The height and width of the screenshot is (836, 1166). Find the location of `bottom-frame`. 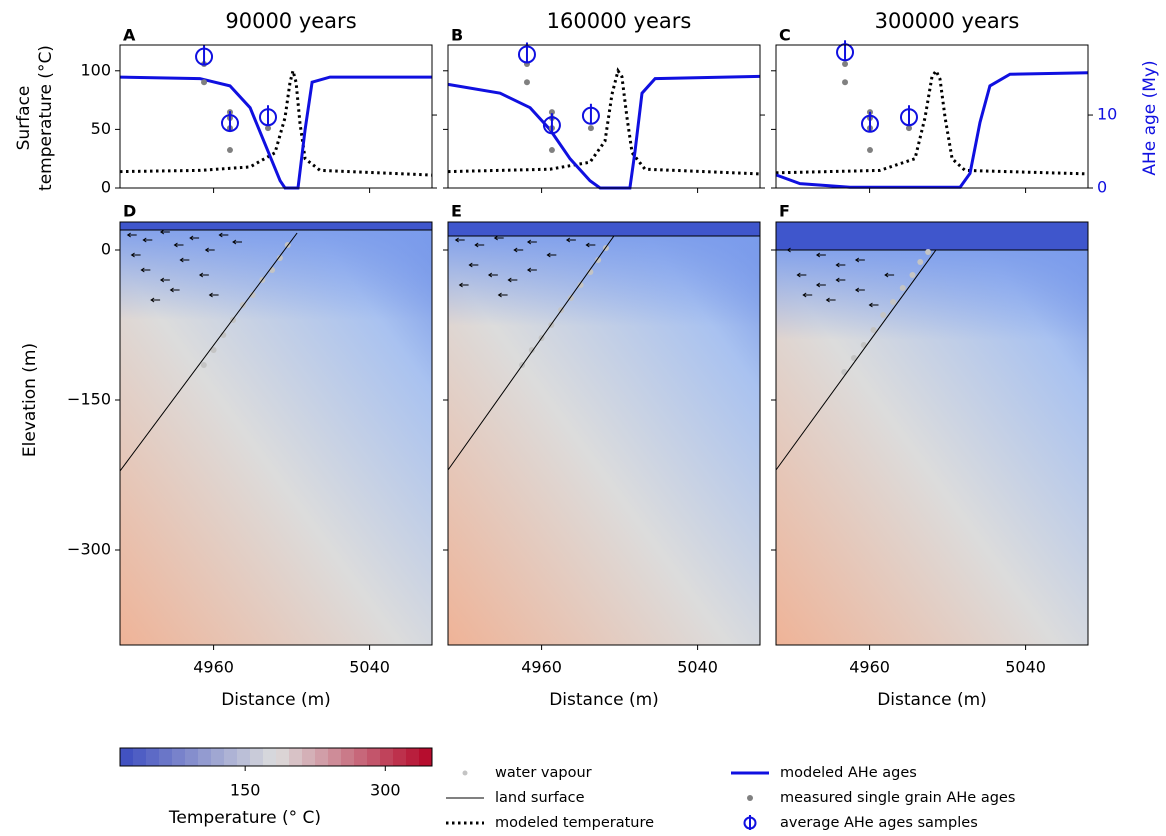

bottom-frame is located at coordinates (276, 433).